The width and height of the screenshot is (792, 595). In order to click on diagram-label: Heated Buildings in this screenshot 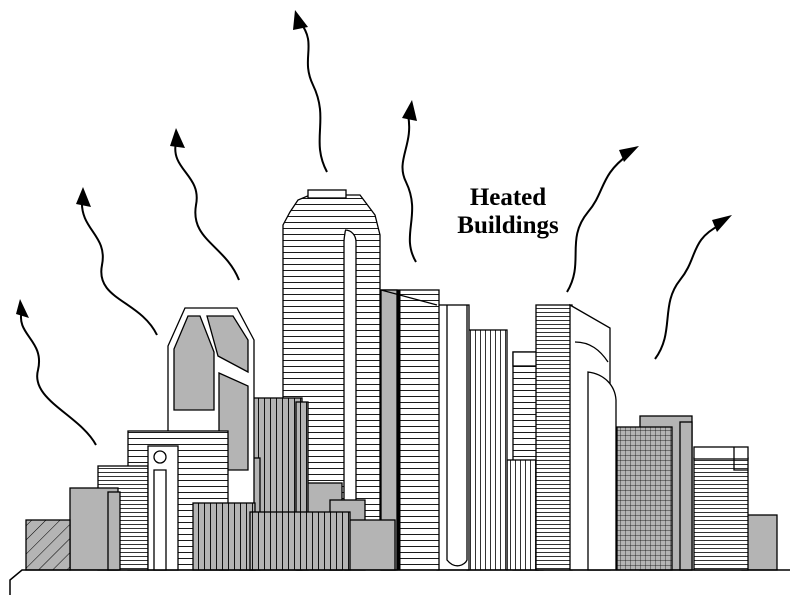, I will do `click(508, 212)`.